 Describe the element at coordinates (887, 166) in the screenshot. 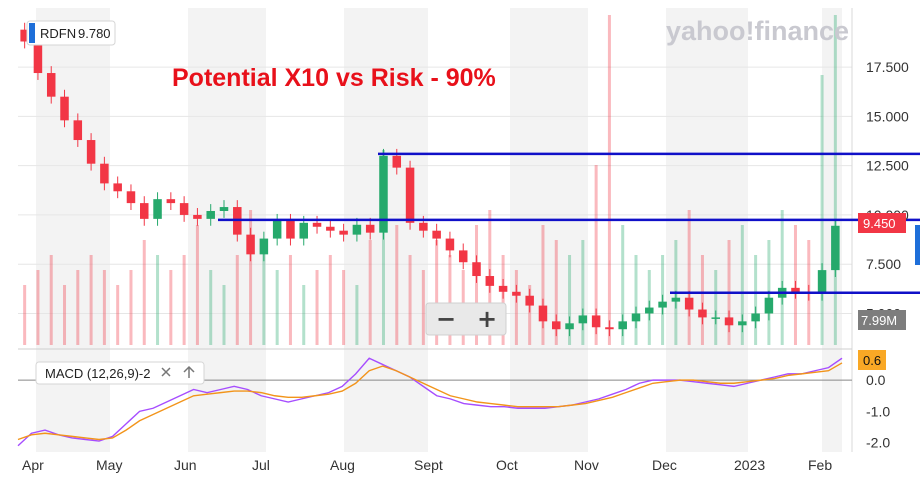

I see `y-tick-label: 12.500` at that location.